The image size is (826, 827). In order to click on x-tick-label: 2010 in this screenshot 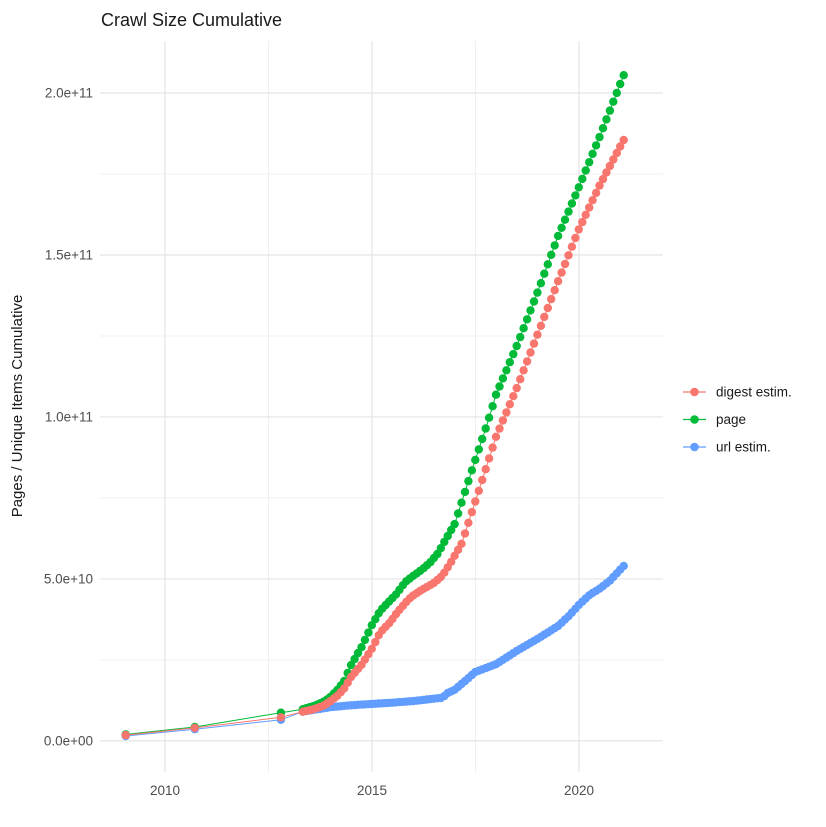, I will do `click(165, 790)`.